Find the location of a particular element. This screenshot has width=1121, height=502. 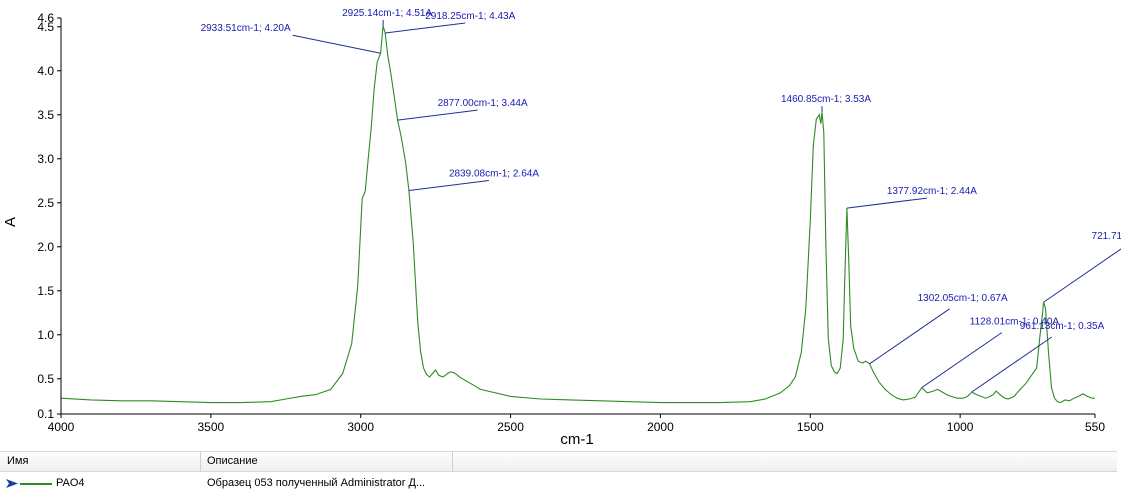

annotation-label: 2877.00cm-1; 3.44A is located at coordinates (483, 103).